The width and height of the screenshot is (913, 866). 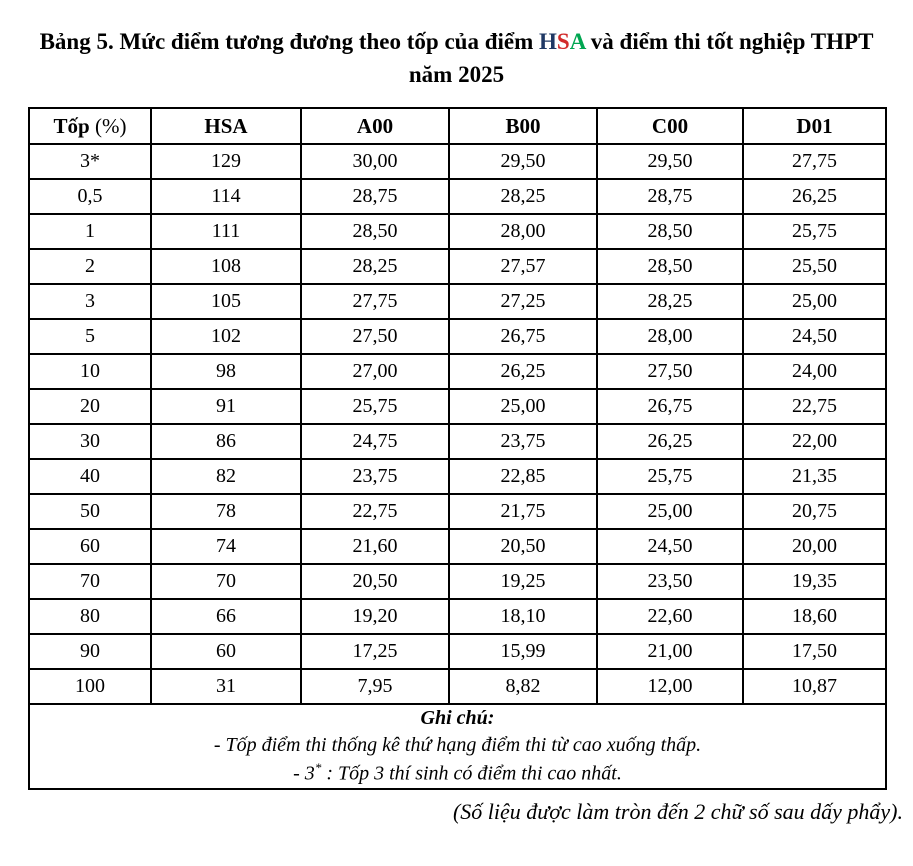 What do you see at coordinates (814, 407) in the screenshot?
I see `table-cell: 22,75` at bounding box center [814, 407].